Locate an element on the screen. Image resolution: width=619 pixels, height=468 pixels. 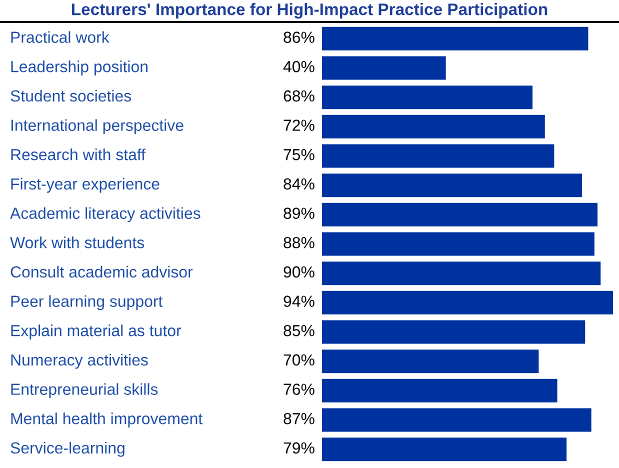
data-label: 90% is located at coordinates (299, 272).